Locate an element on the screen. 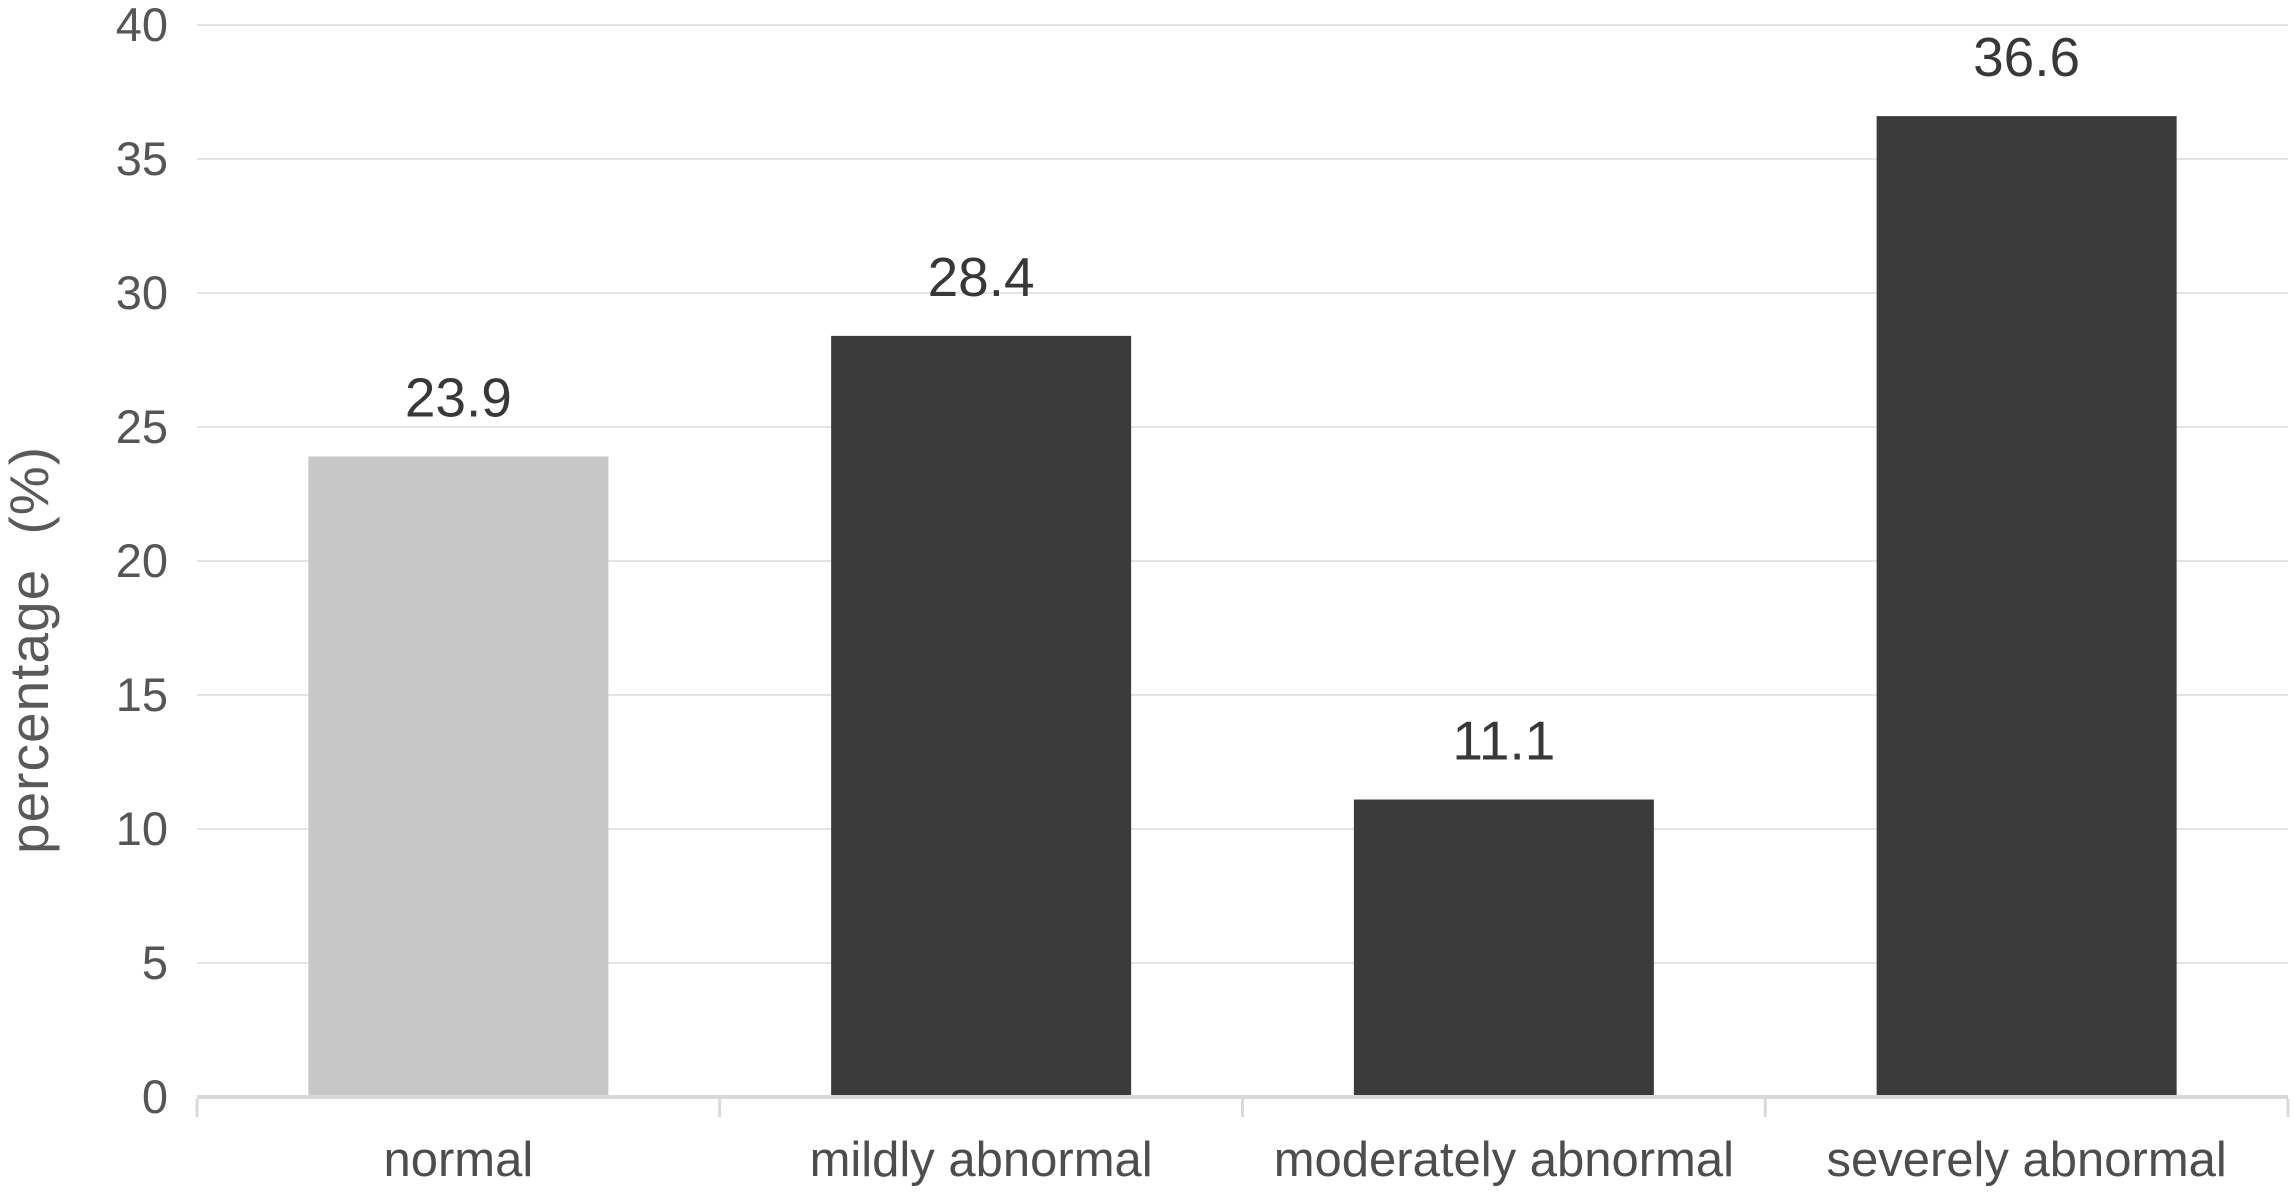 The width and height of the screenshot is (2295, 1197). y-axis-title: percentage (%) is located at coordinates (30, 650).